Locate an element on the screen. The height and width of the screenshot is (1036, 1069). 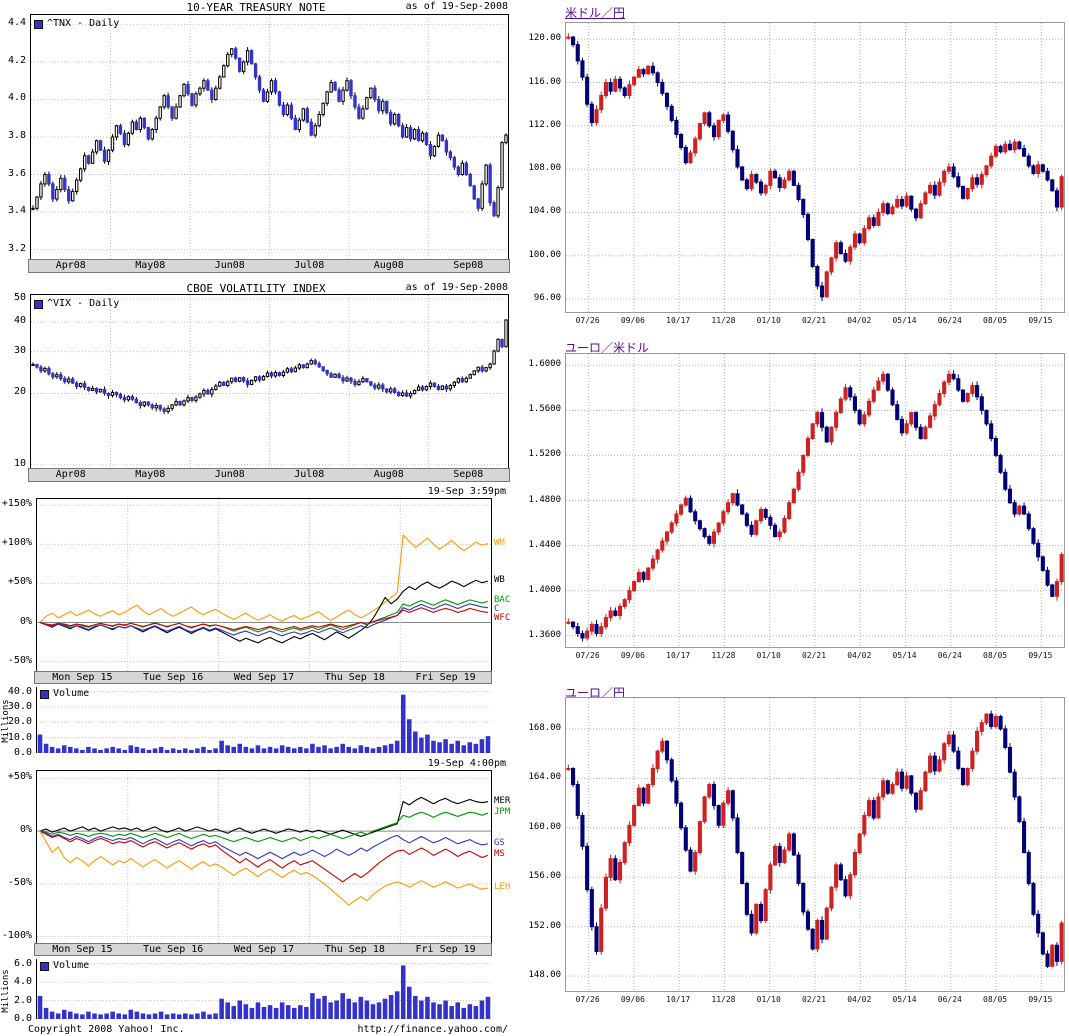
ibanks-volume-chart: Volume Millions 6.0 4.0 2.0 0.0 is located at coordinates (256, 990).